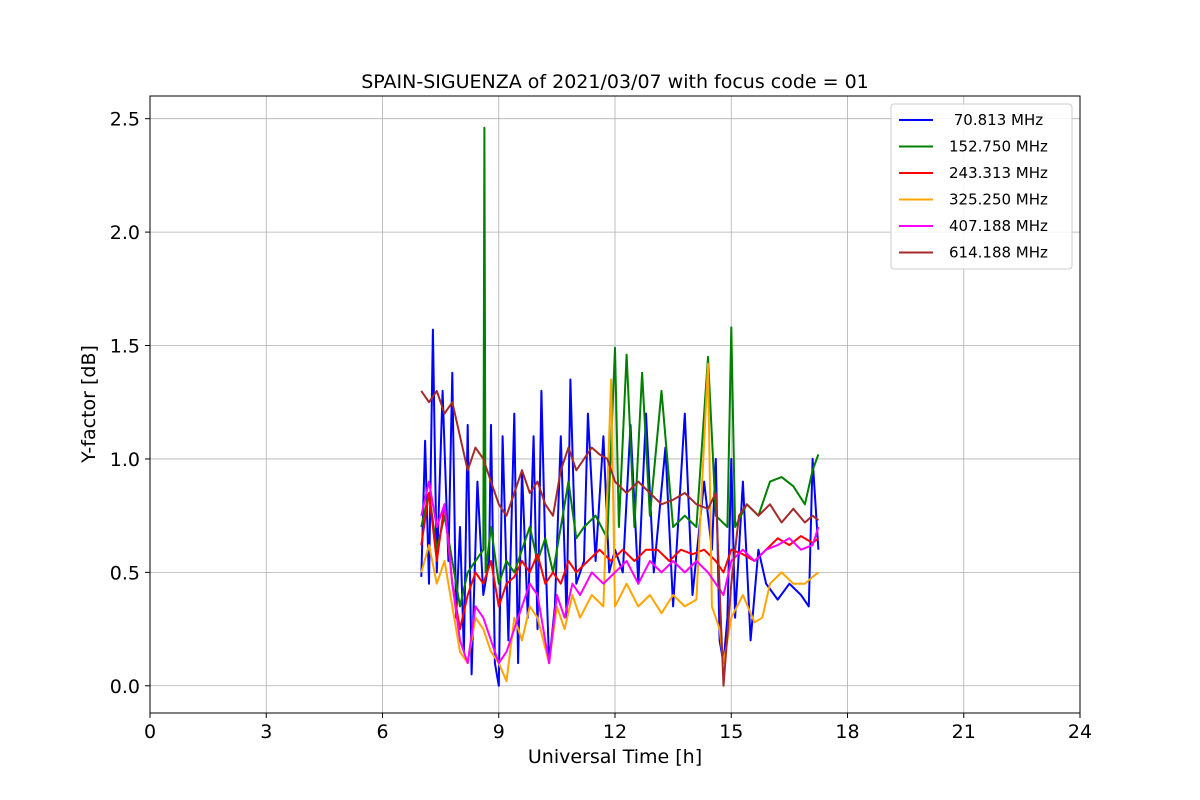 Image resolution: width=1200 pixels, height=800 pixels. What do you see at coordinates (125, 460) in the screenshot?
I see `y-tick-label: 1.0` at bounding box center [125, 460].